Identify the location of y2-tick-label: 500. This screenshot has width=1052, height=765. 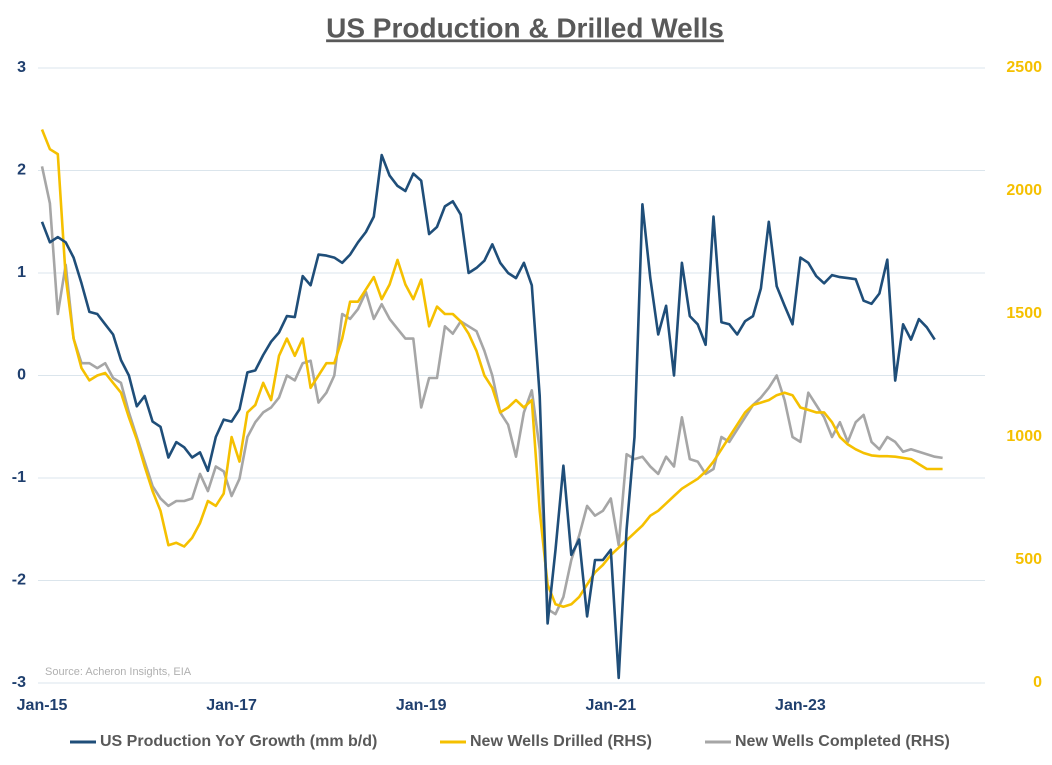
(1028, 559).